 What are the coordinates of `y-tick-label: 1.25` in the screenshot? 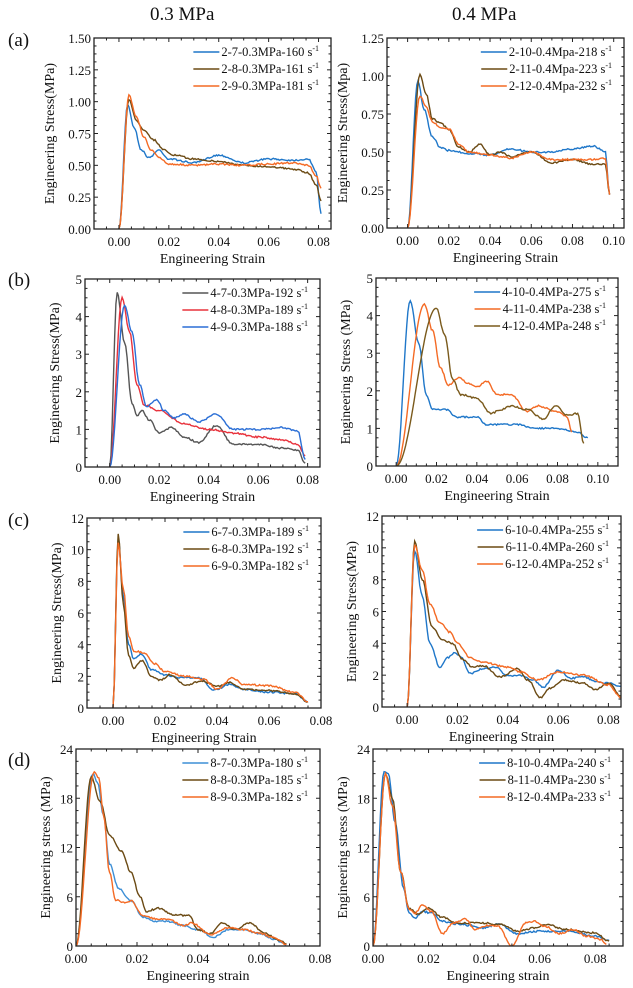 It's located at (79, 70).